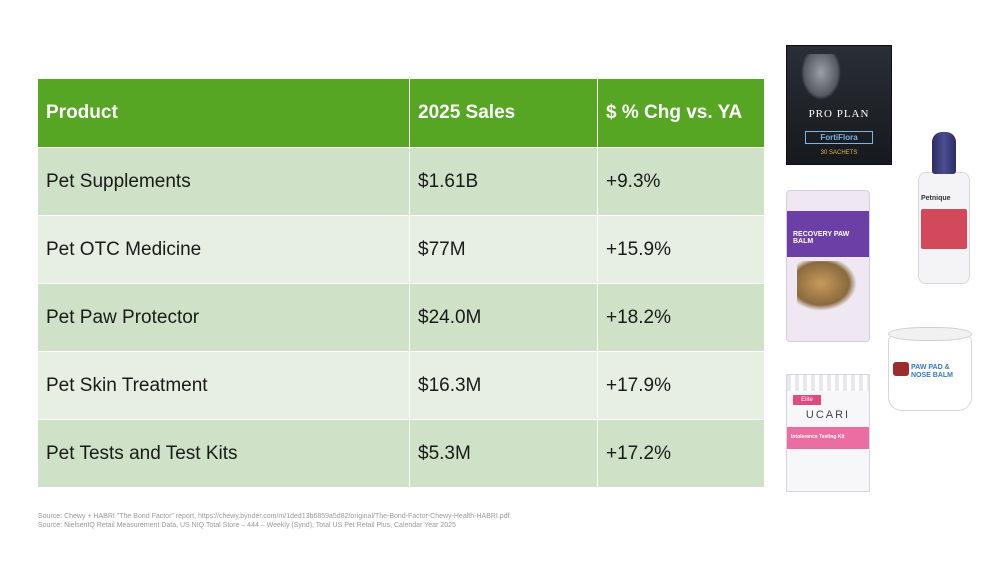 This screenshot has width=1000, height=562. Describe the element at coordinates (839, 105) in the screenshot. I see `fortiflora-box-image: PRO PLAN FortiFlora 30 SACHETS` at that location.